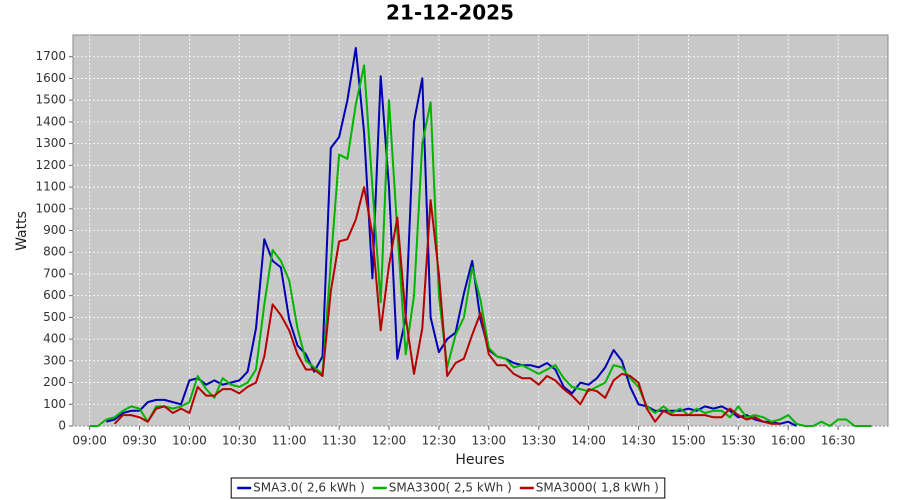 The image size is (900, 500). Describe the element at coordinates (89, 441) in the screenshot. I see `x-tick-label: 09:00` at that location.